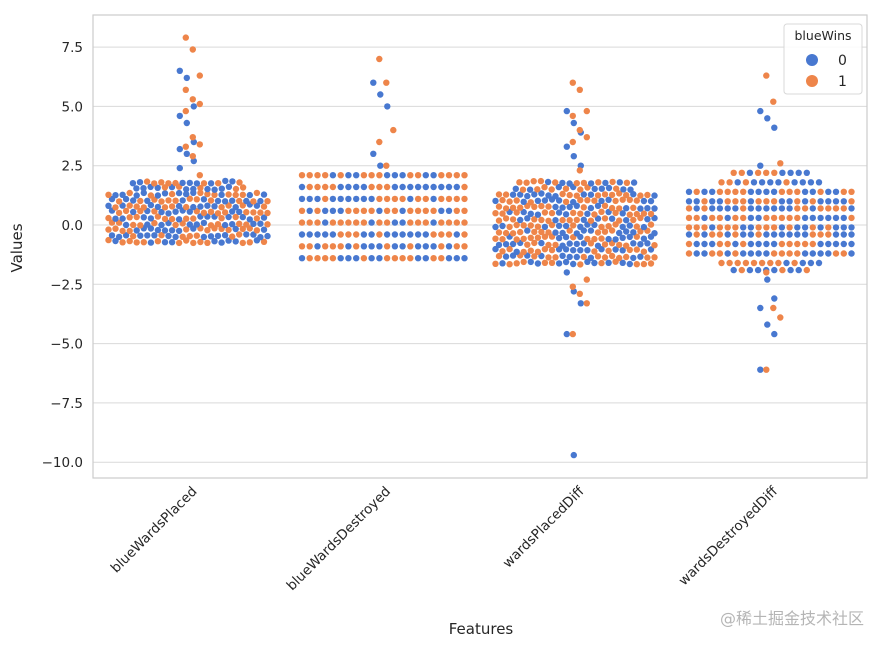  Describe the element at coordinates (72, 48) in the screenshot. I see `y-tick-label: 7.5` at that location.